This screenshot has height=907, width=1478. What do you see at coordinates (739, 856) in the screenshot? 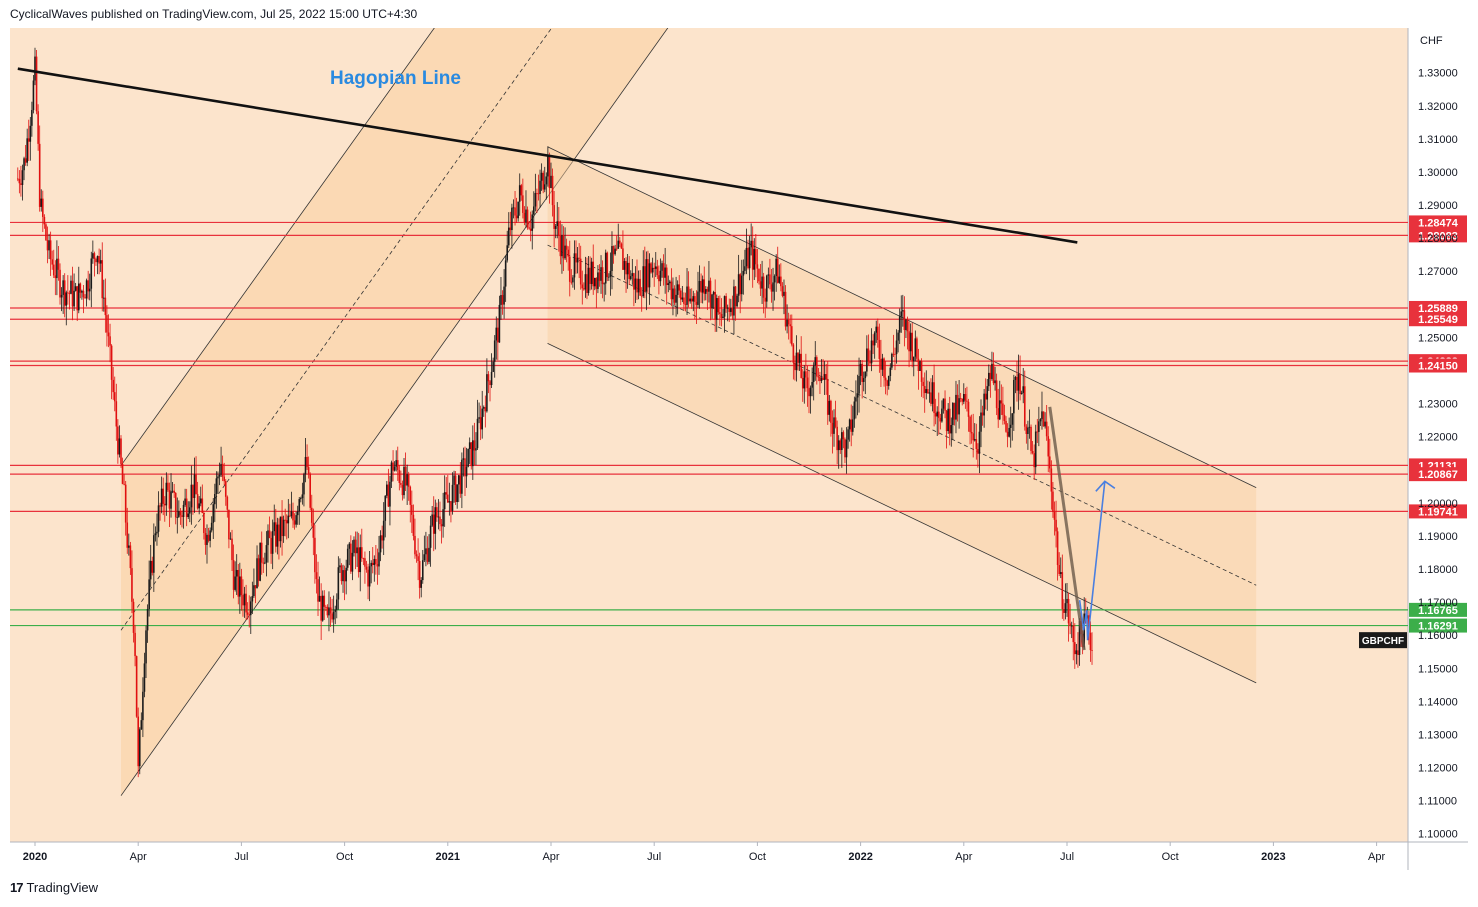
I see `time-axis-background` at bounding box center [739, 856].